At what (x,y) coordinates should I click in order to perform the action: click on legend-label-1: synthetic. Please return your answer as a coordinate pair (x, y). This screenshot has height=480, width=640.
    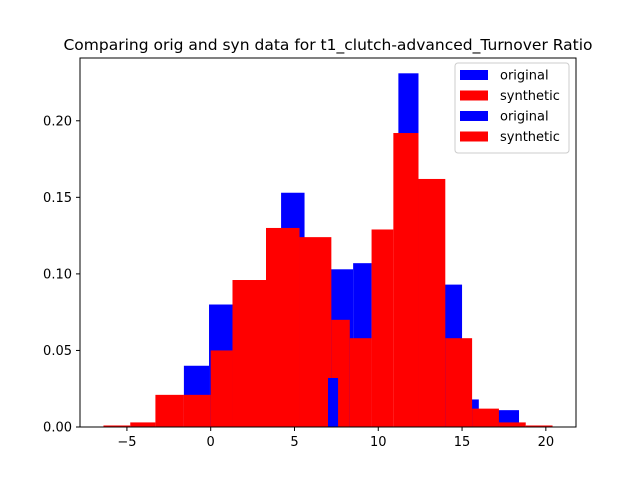
    Looking at the image, I should click on (530, 96).